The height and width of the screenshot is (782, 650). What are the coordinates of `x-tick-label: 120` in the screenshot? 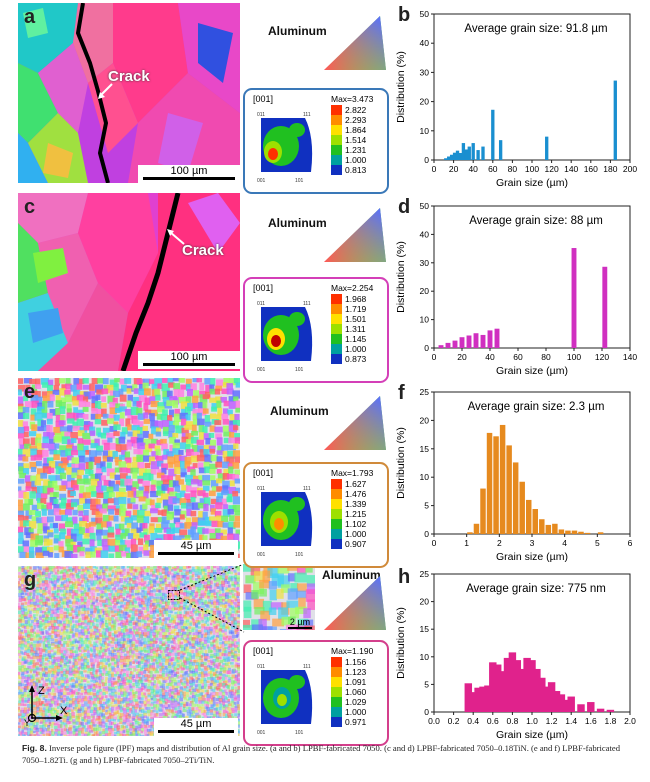 It's located at (552, 169).